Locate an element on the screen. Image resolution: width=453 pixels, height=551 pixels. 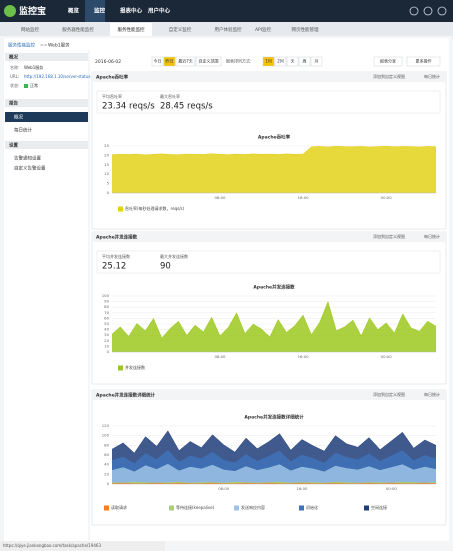
info-value: 正常 is located at coordinates (34, 85).